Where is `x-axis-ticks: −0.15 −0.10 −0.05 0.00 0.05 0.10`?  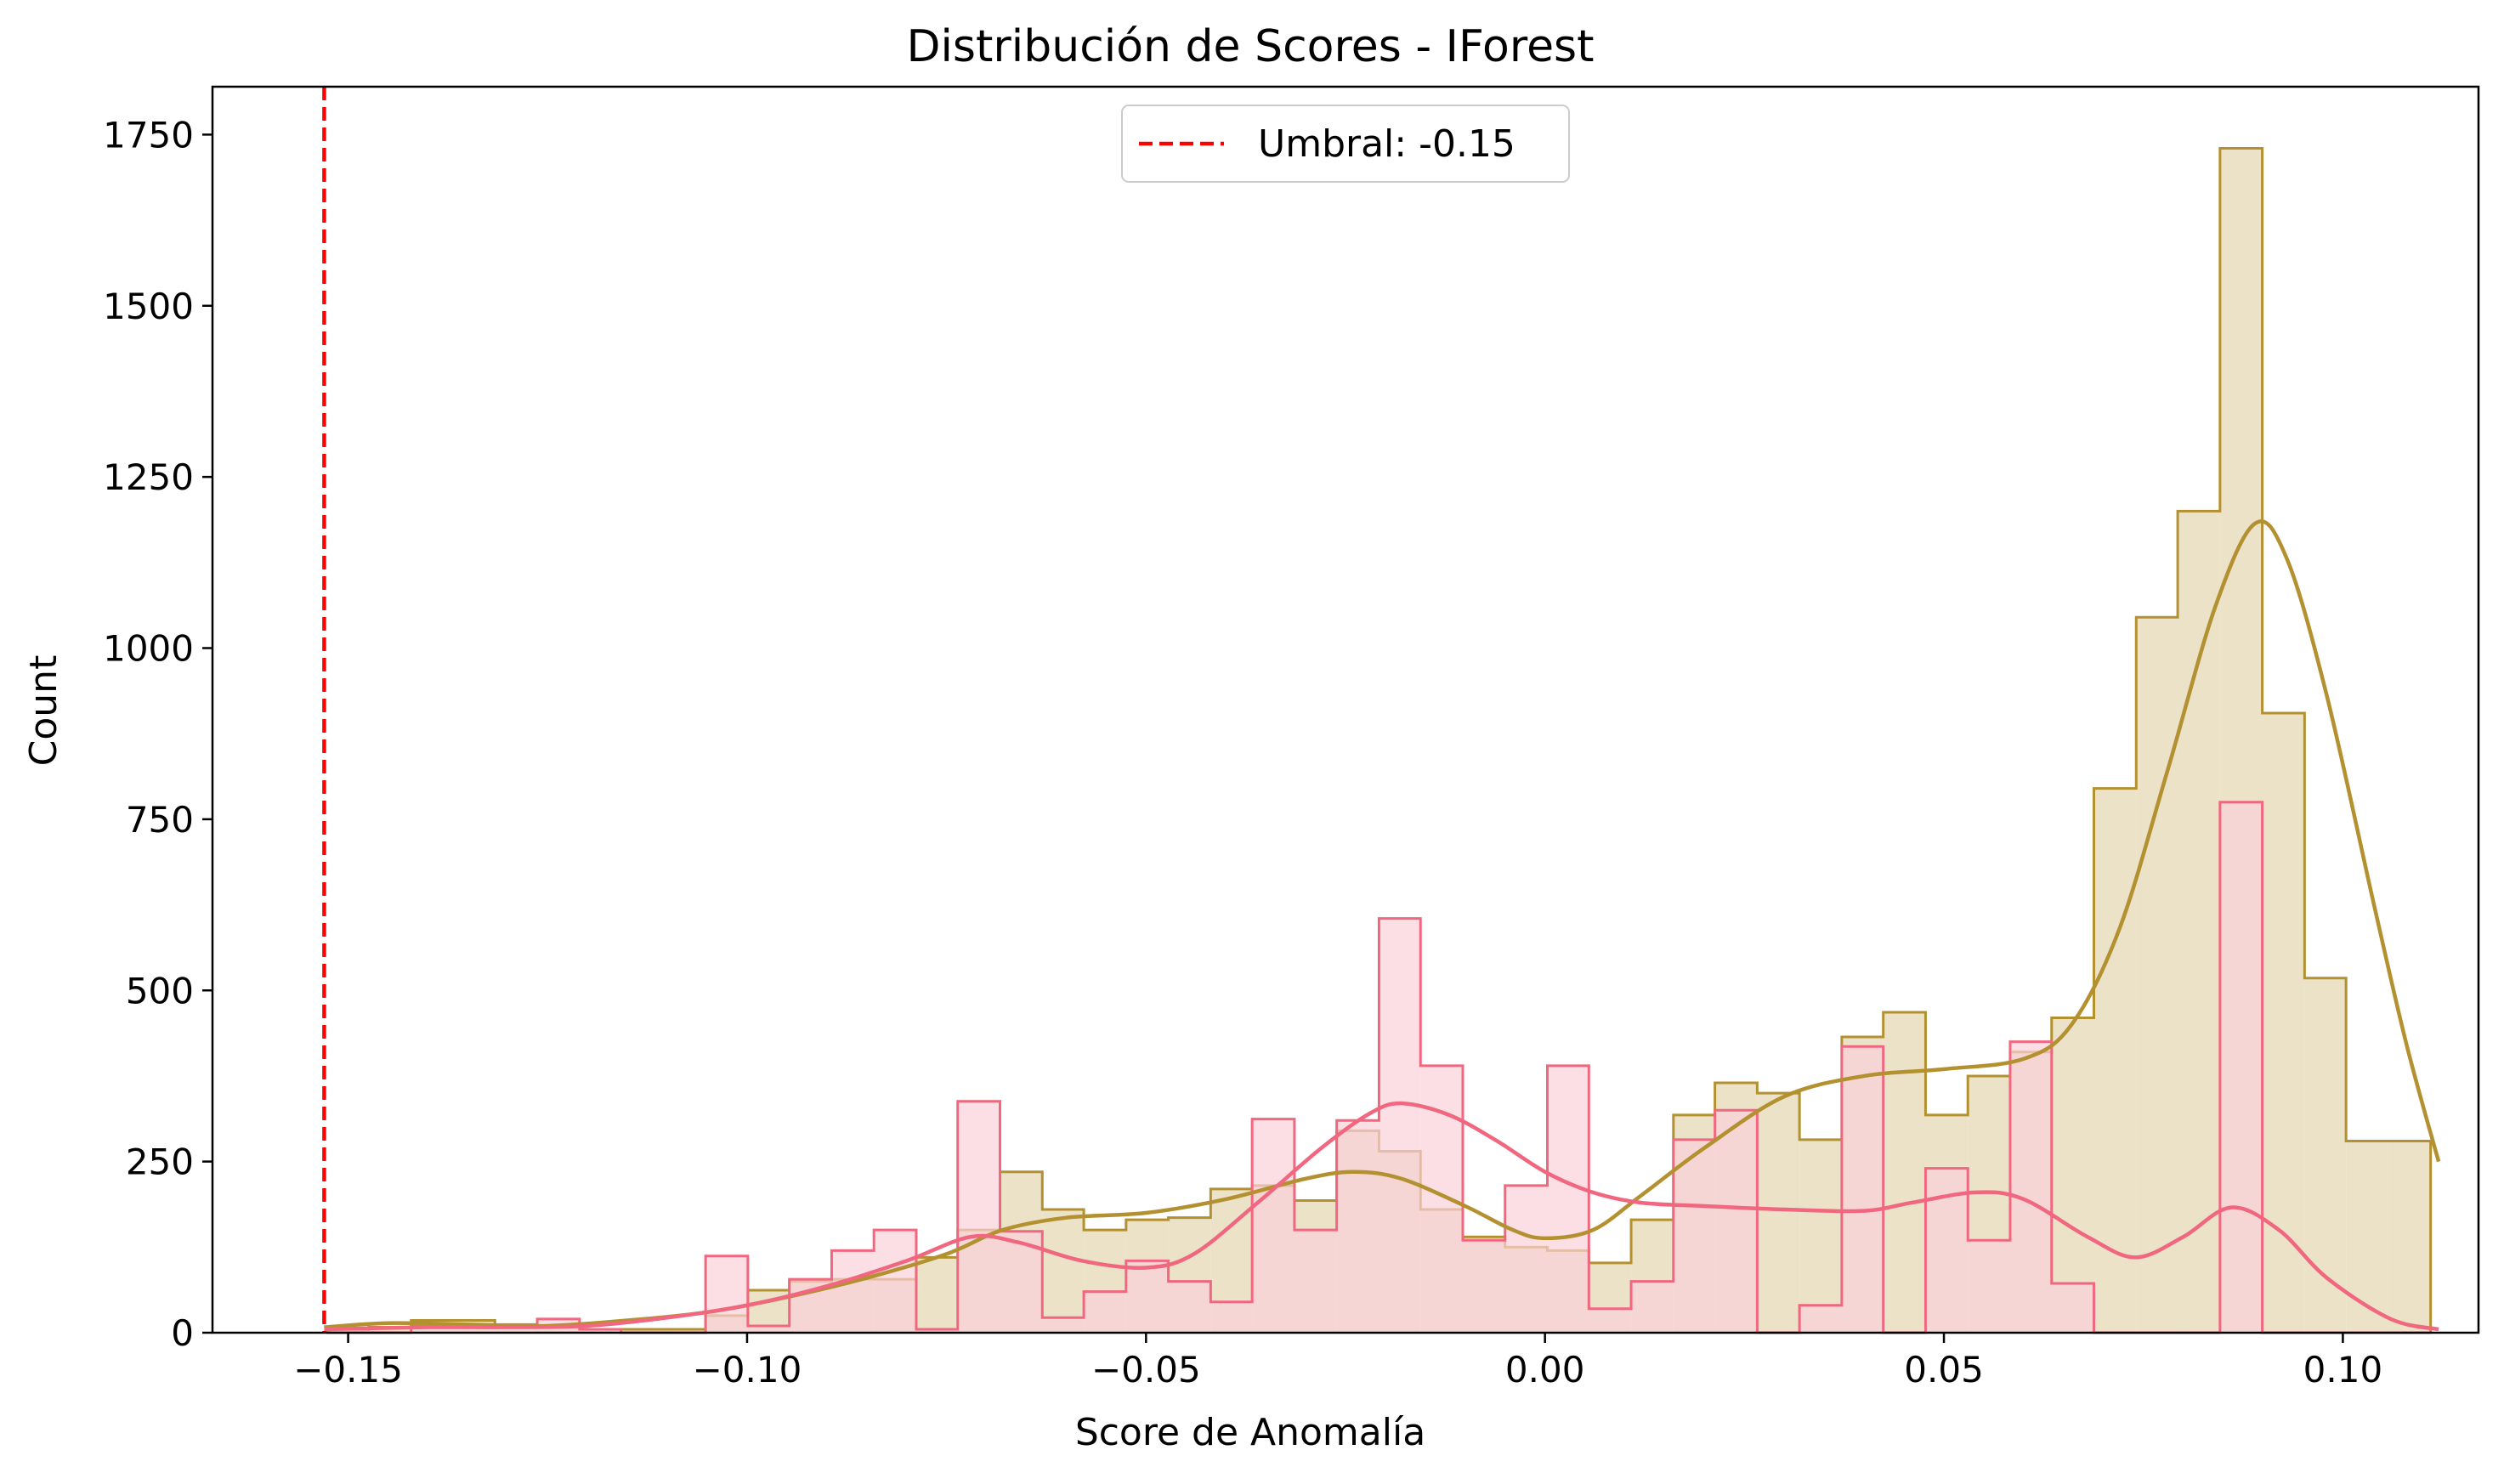
x-axis-ticks: −0.15 −0.10 −0.05 0.00 0.05 0.10 is located at coordinates (1337, 1362).